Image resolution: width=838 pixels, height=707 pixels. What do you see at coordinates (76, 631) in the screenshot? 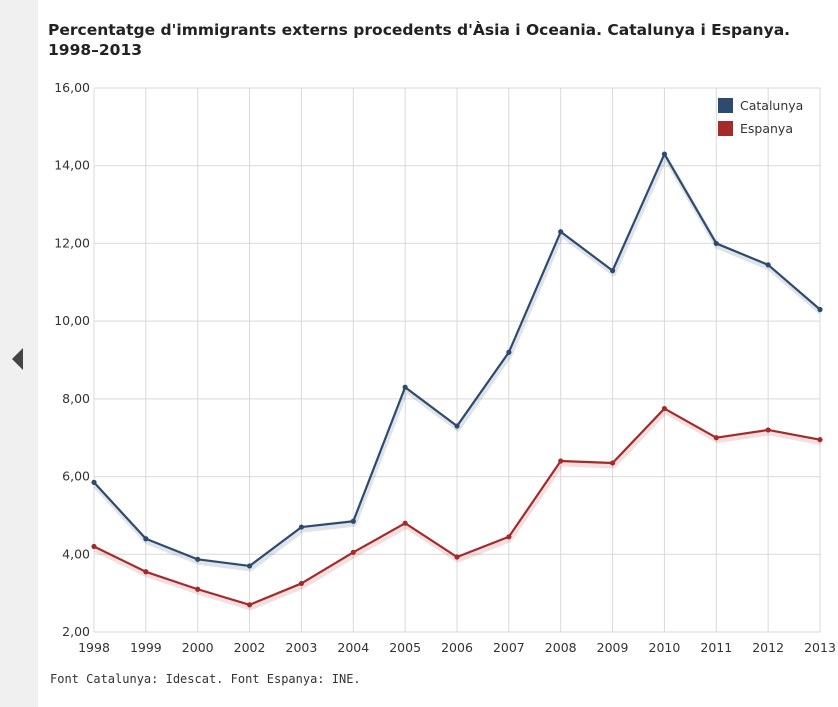
I see `y-tick-label: 2,00` at bounding box center [76, 631].